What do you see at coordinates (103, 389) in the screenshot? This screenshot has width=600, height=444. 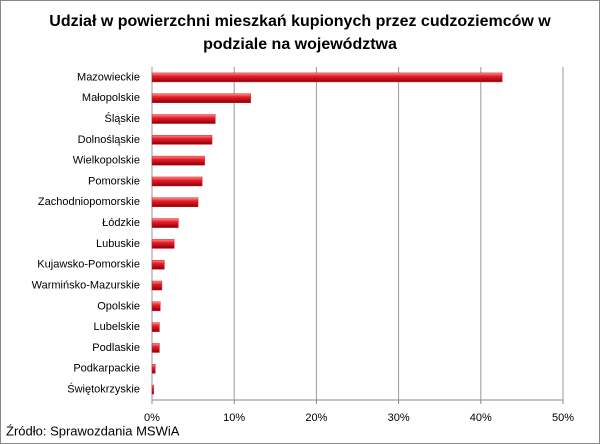 I see `y-tick-label: Świętokrzyskie` at bounding box center [103, 389].